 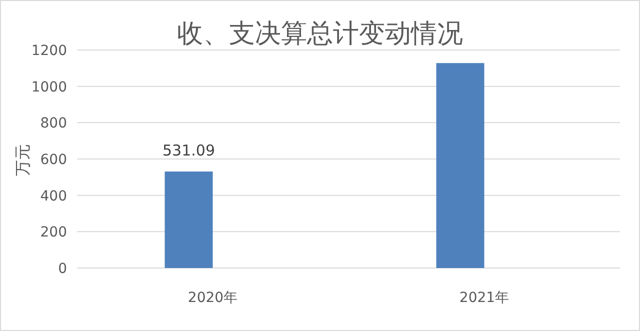 I want to click on x-tick-label: 2021年, so click(x=484, y=298).